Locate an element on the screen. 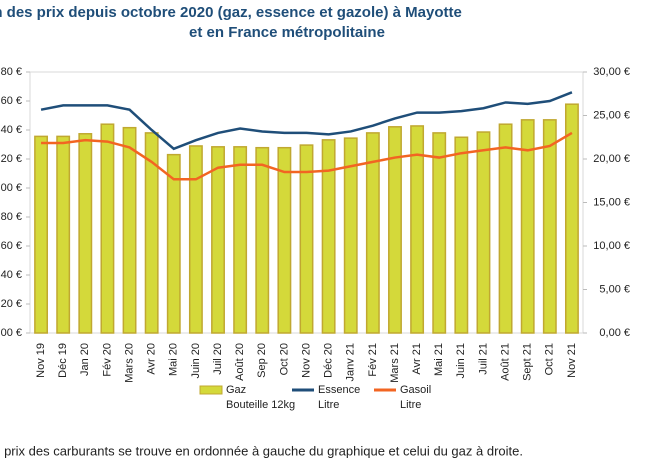 The width and height of the screenshot is (648, 470). x-tick-label: Oct 21 is located at coordinates (550, 359).